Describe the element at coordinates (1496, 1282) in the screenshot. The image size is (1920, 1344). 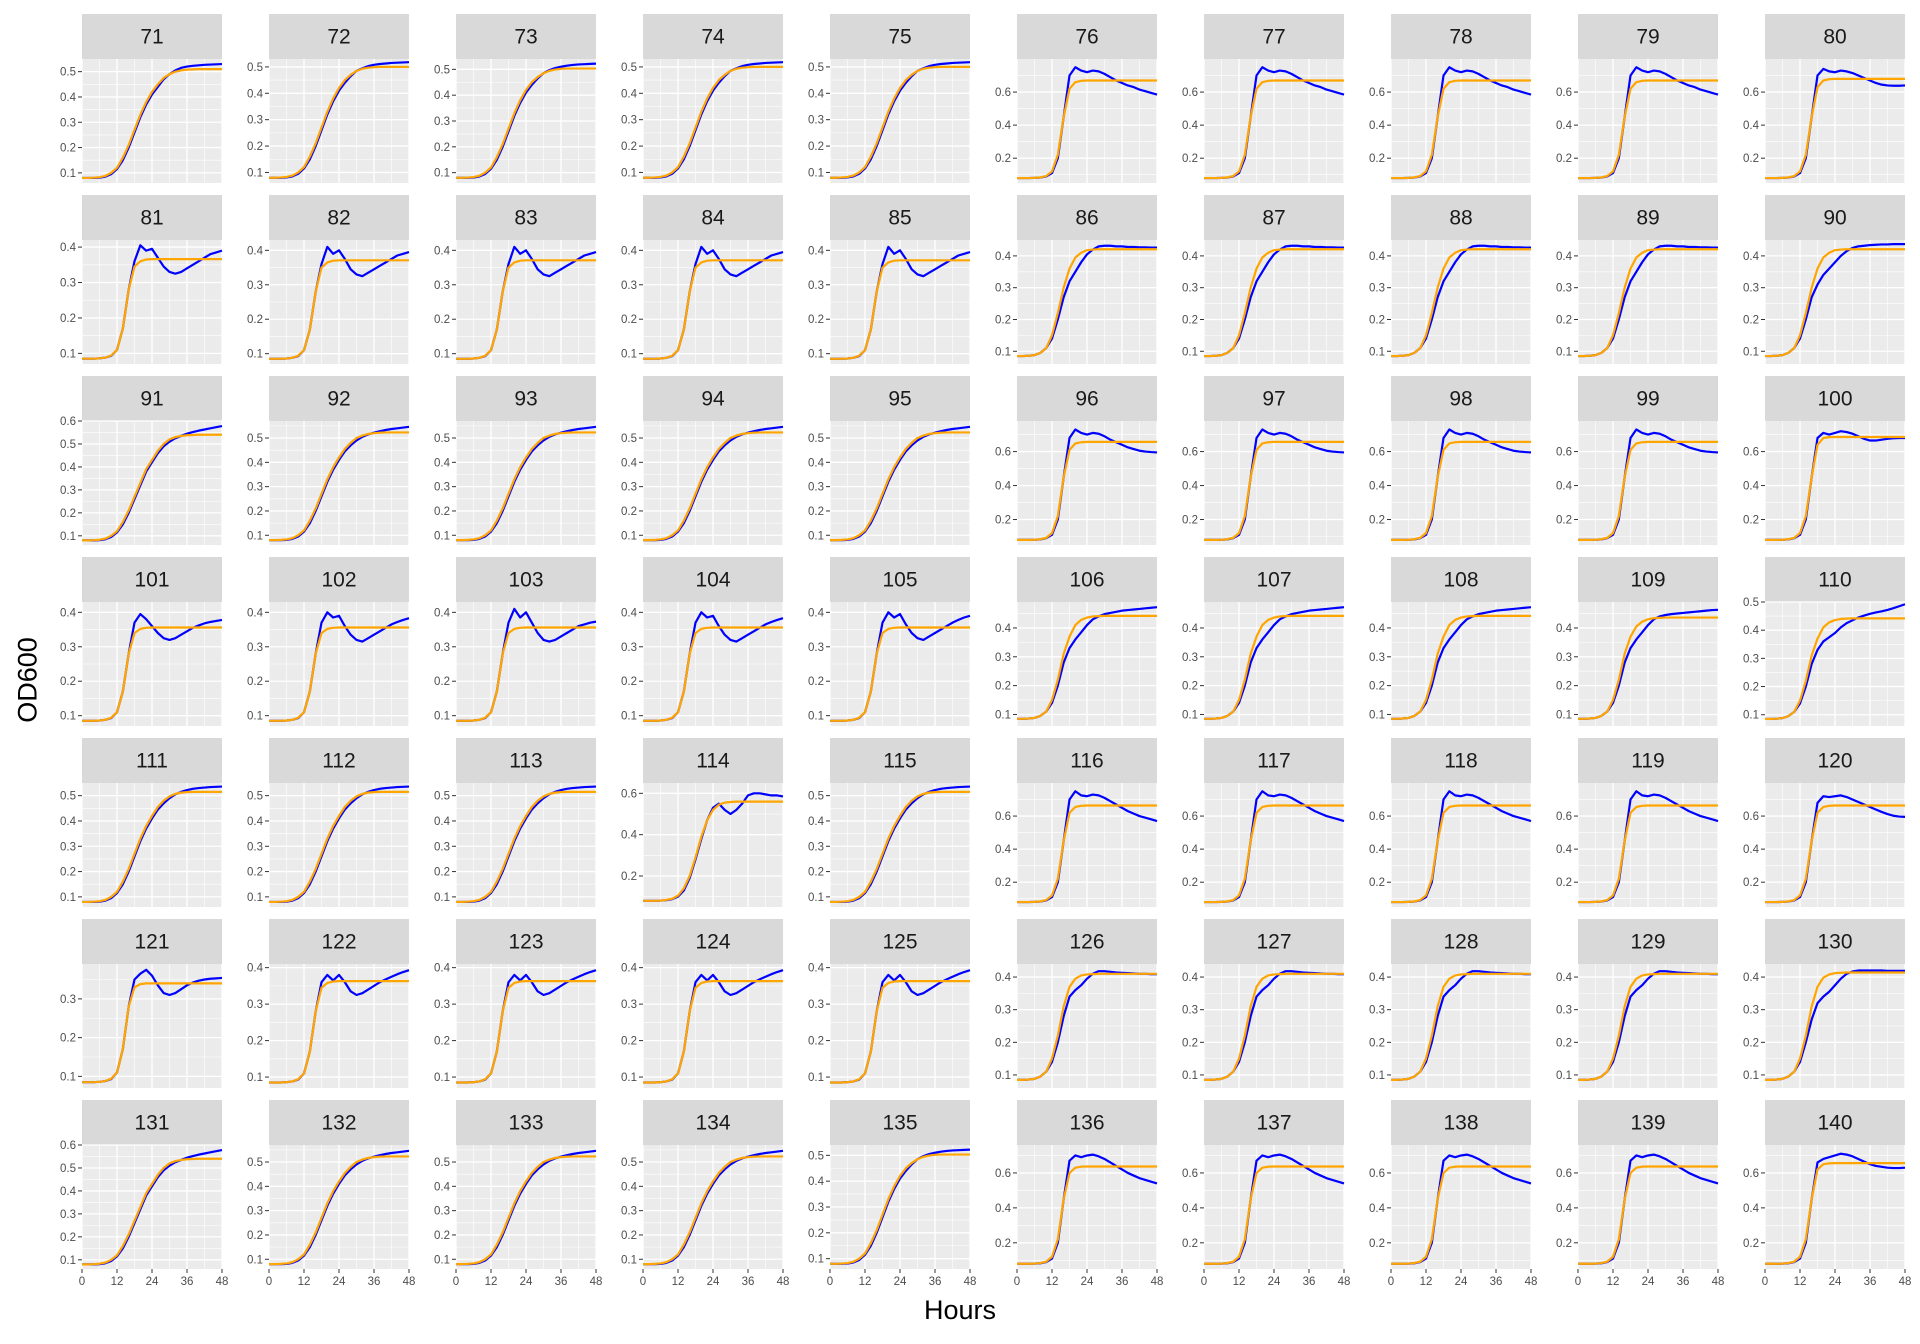
I see `x-tick-label: 36` at that location.